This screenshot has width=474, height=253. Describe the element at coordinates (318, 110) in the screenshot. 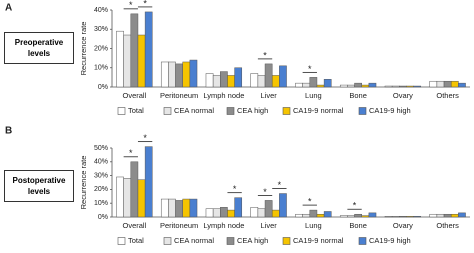

I see `legend-label: CA19-9 normal` at that location.